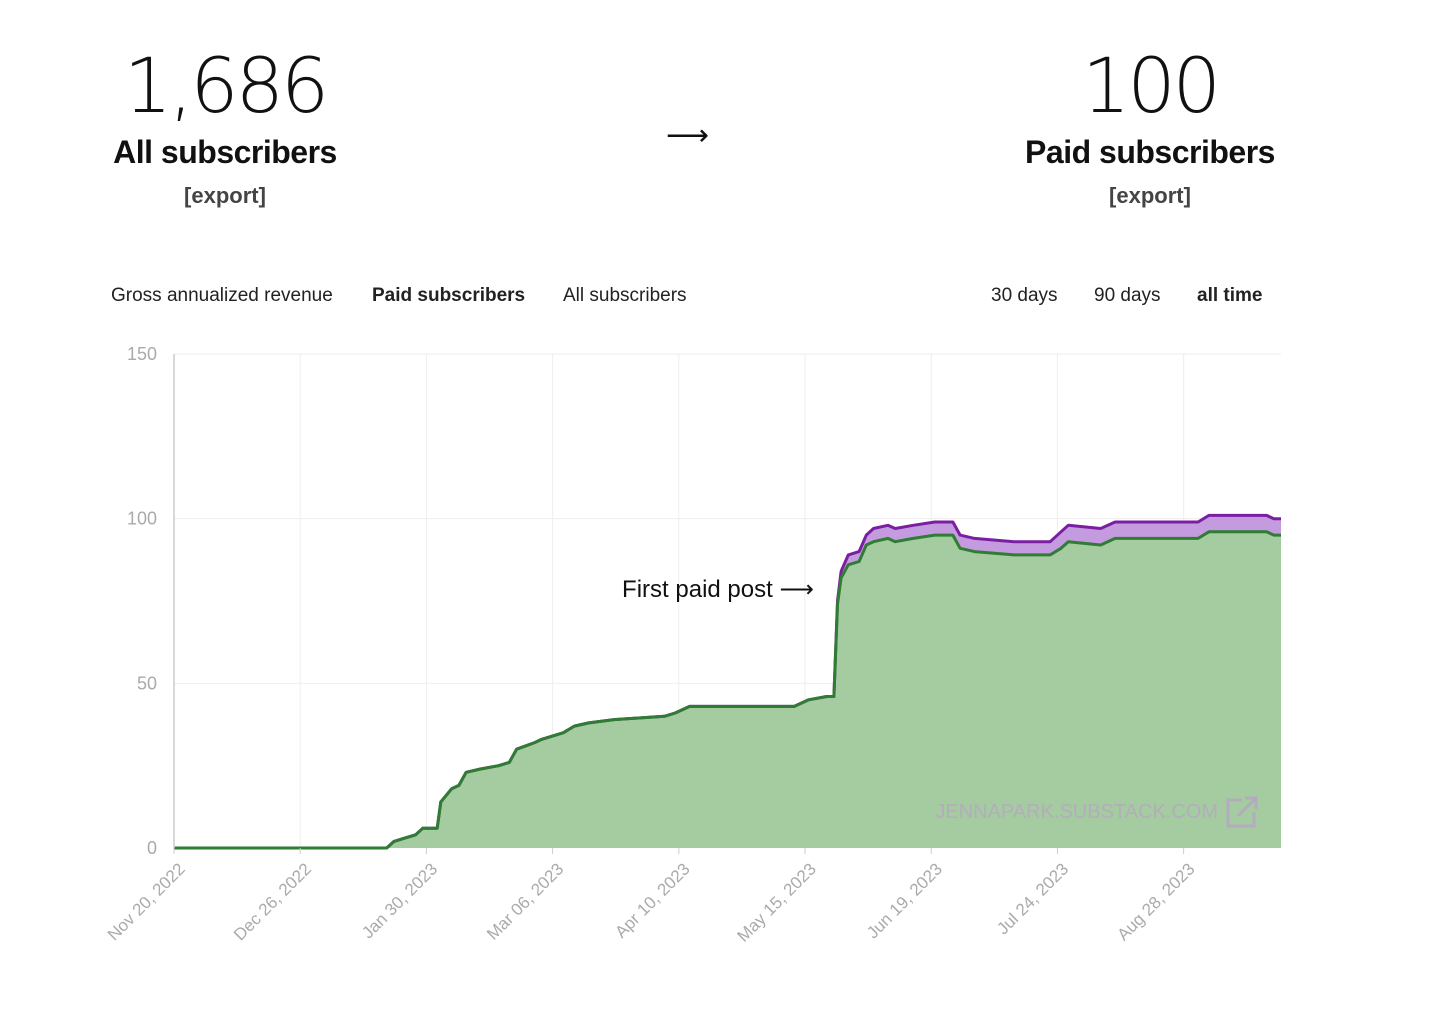 Image resolution: width=1456 pixels, height=1019 pixels. What do you see at coordinates (147, 683) in the screenshot?
I see `y-tick-label: 50` at bounding box center [147, 683].